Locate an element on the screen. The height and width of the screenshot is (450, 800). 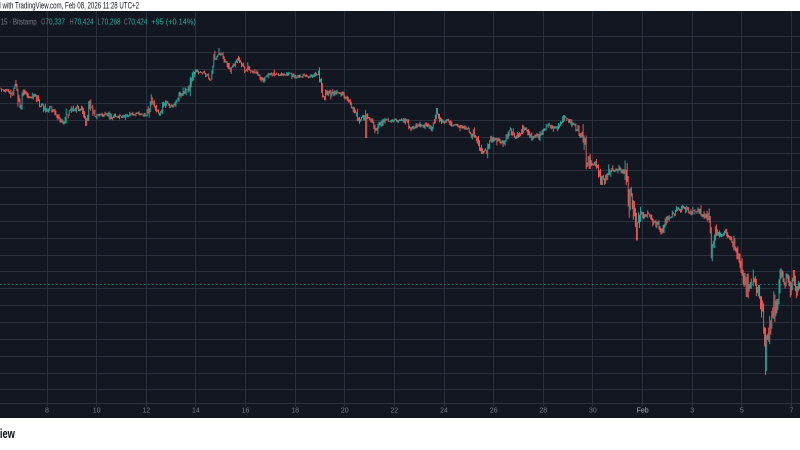
svg-text: 3 is located at coordinates (692, 411).